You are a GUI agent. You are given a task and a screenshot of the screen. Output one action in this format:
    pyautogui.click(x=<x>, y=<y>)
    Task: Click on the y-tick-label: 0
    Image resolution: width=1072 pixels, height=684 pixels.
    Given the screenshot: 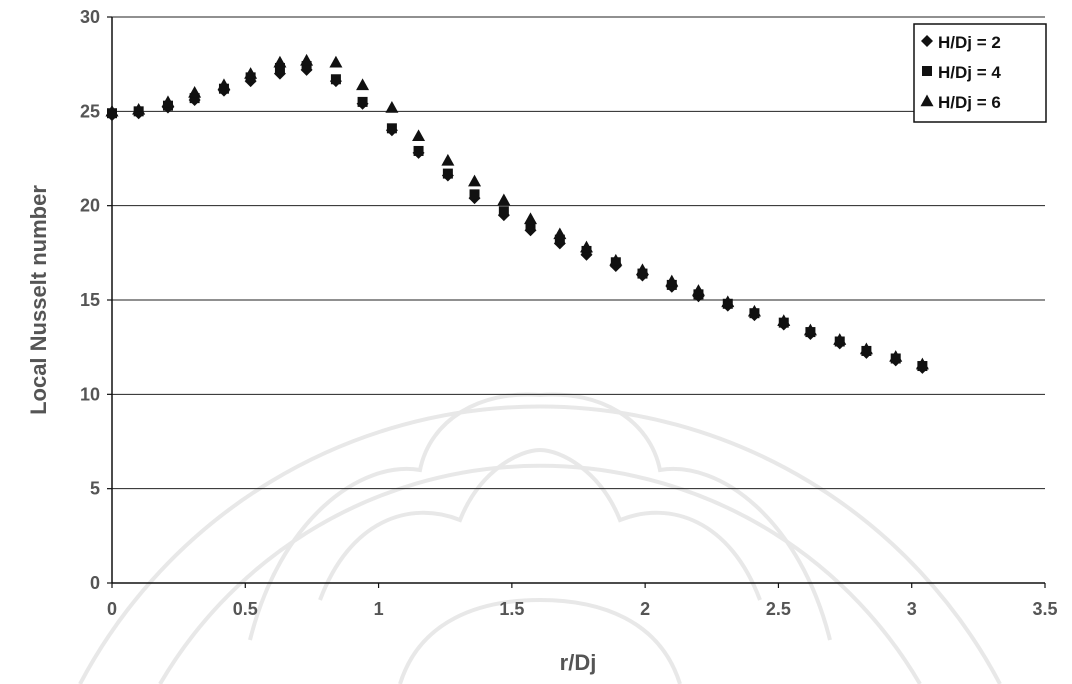 What is the action you would take?
    pyautogui.click(x=95, y=583)
    